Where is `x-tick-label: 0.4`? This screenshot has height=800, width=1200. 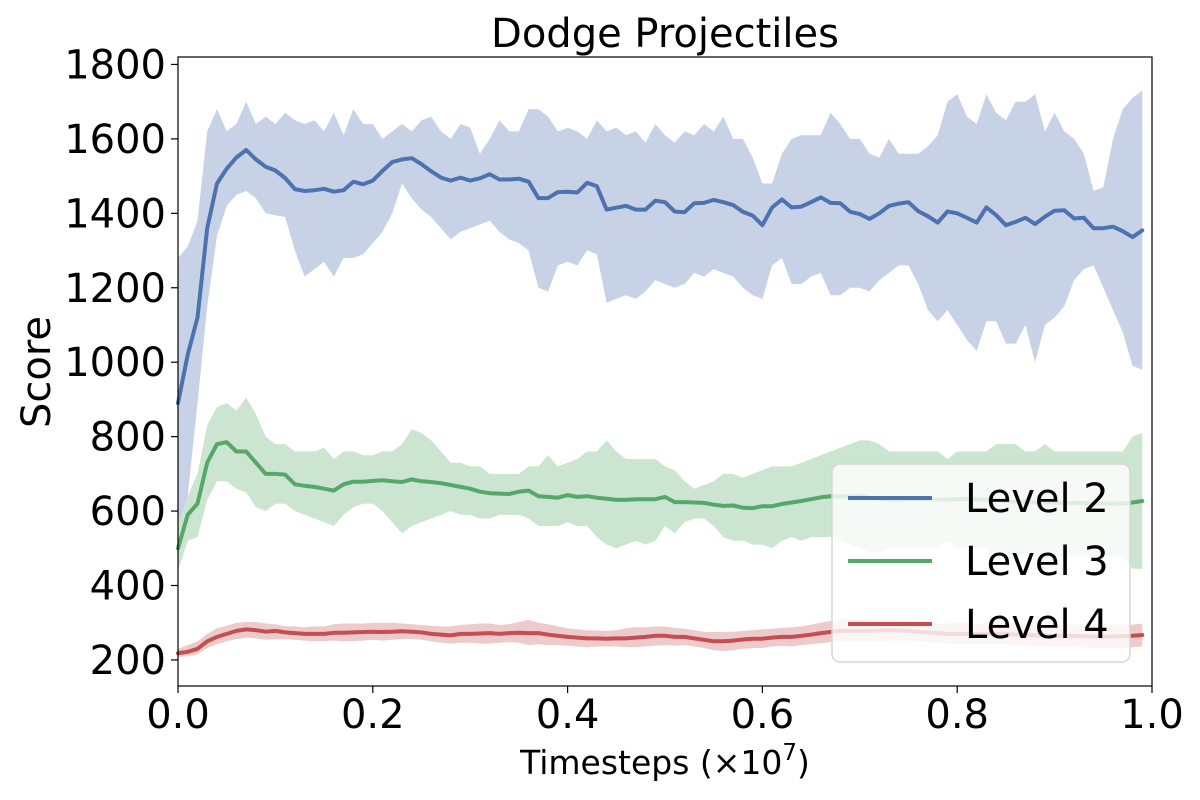 x-tick-label: 0.4 is located at coordinates (568, 715).